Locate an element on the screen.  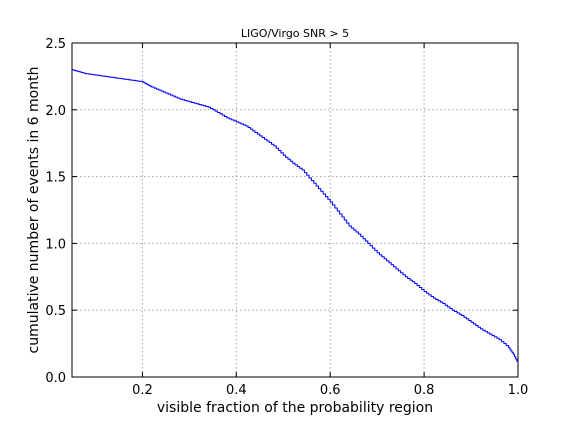
x-tick-label: 0.8 is located at coordinates (424, 390).